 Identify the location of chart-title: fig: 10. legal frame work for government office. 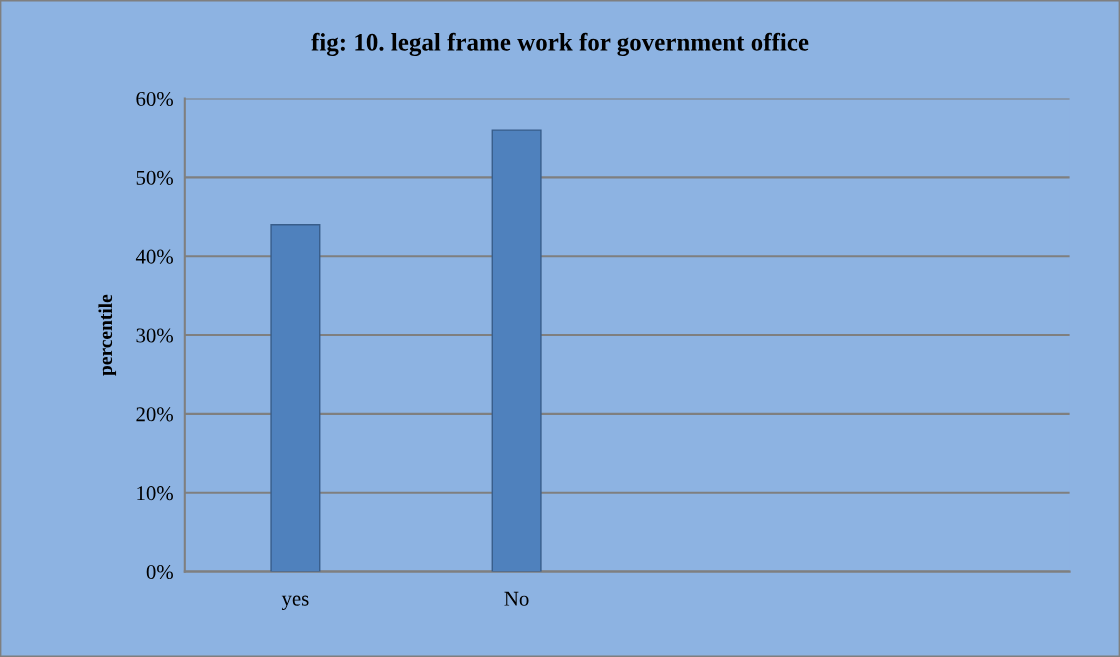
(560, 44).